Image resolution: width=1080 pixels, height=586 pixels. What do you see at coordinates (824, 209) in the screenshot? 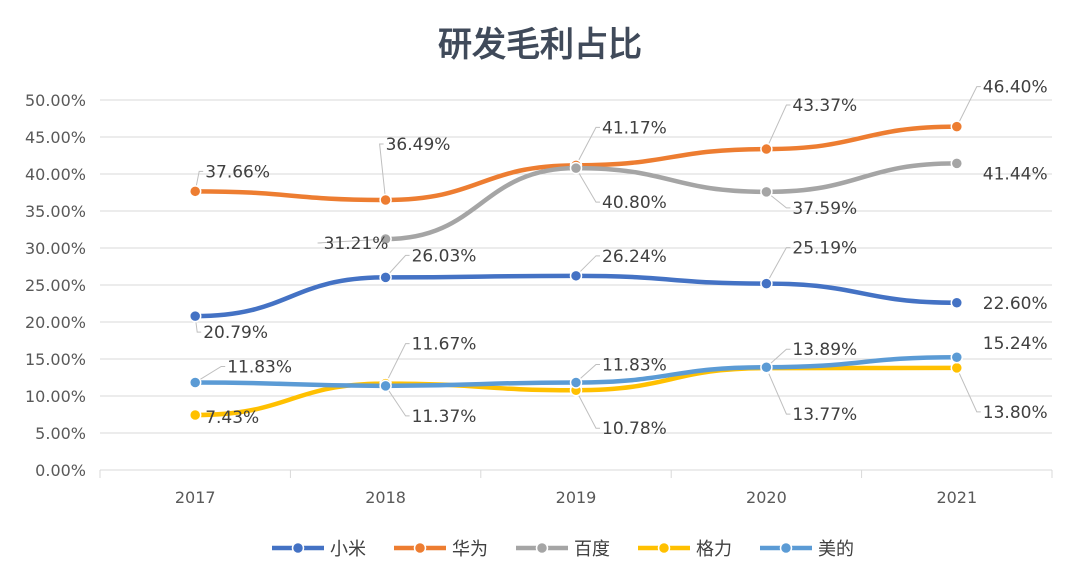
I see `data-label: 37.59%` at bounding box center [824, 209].